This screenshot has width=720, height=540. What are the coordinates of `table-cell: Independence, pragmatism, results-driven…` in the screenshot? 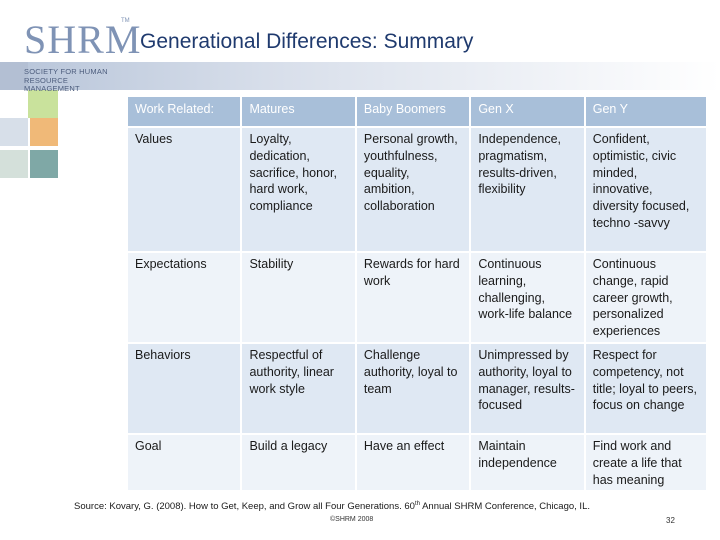 It's located at (527, 189).